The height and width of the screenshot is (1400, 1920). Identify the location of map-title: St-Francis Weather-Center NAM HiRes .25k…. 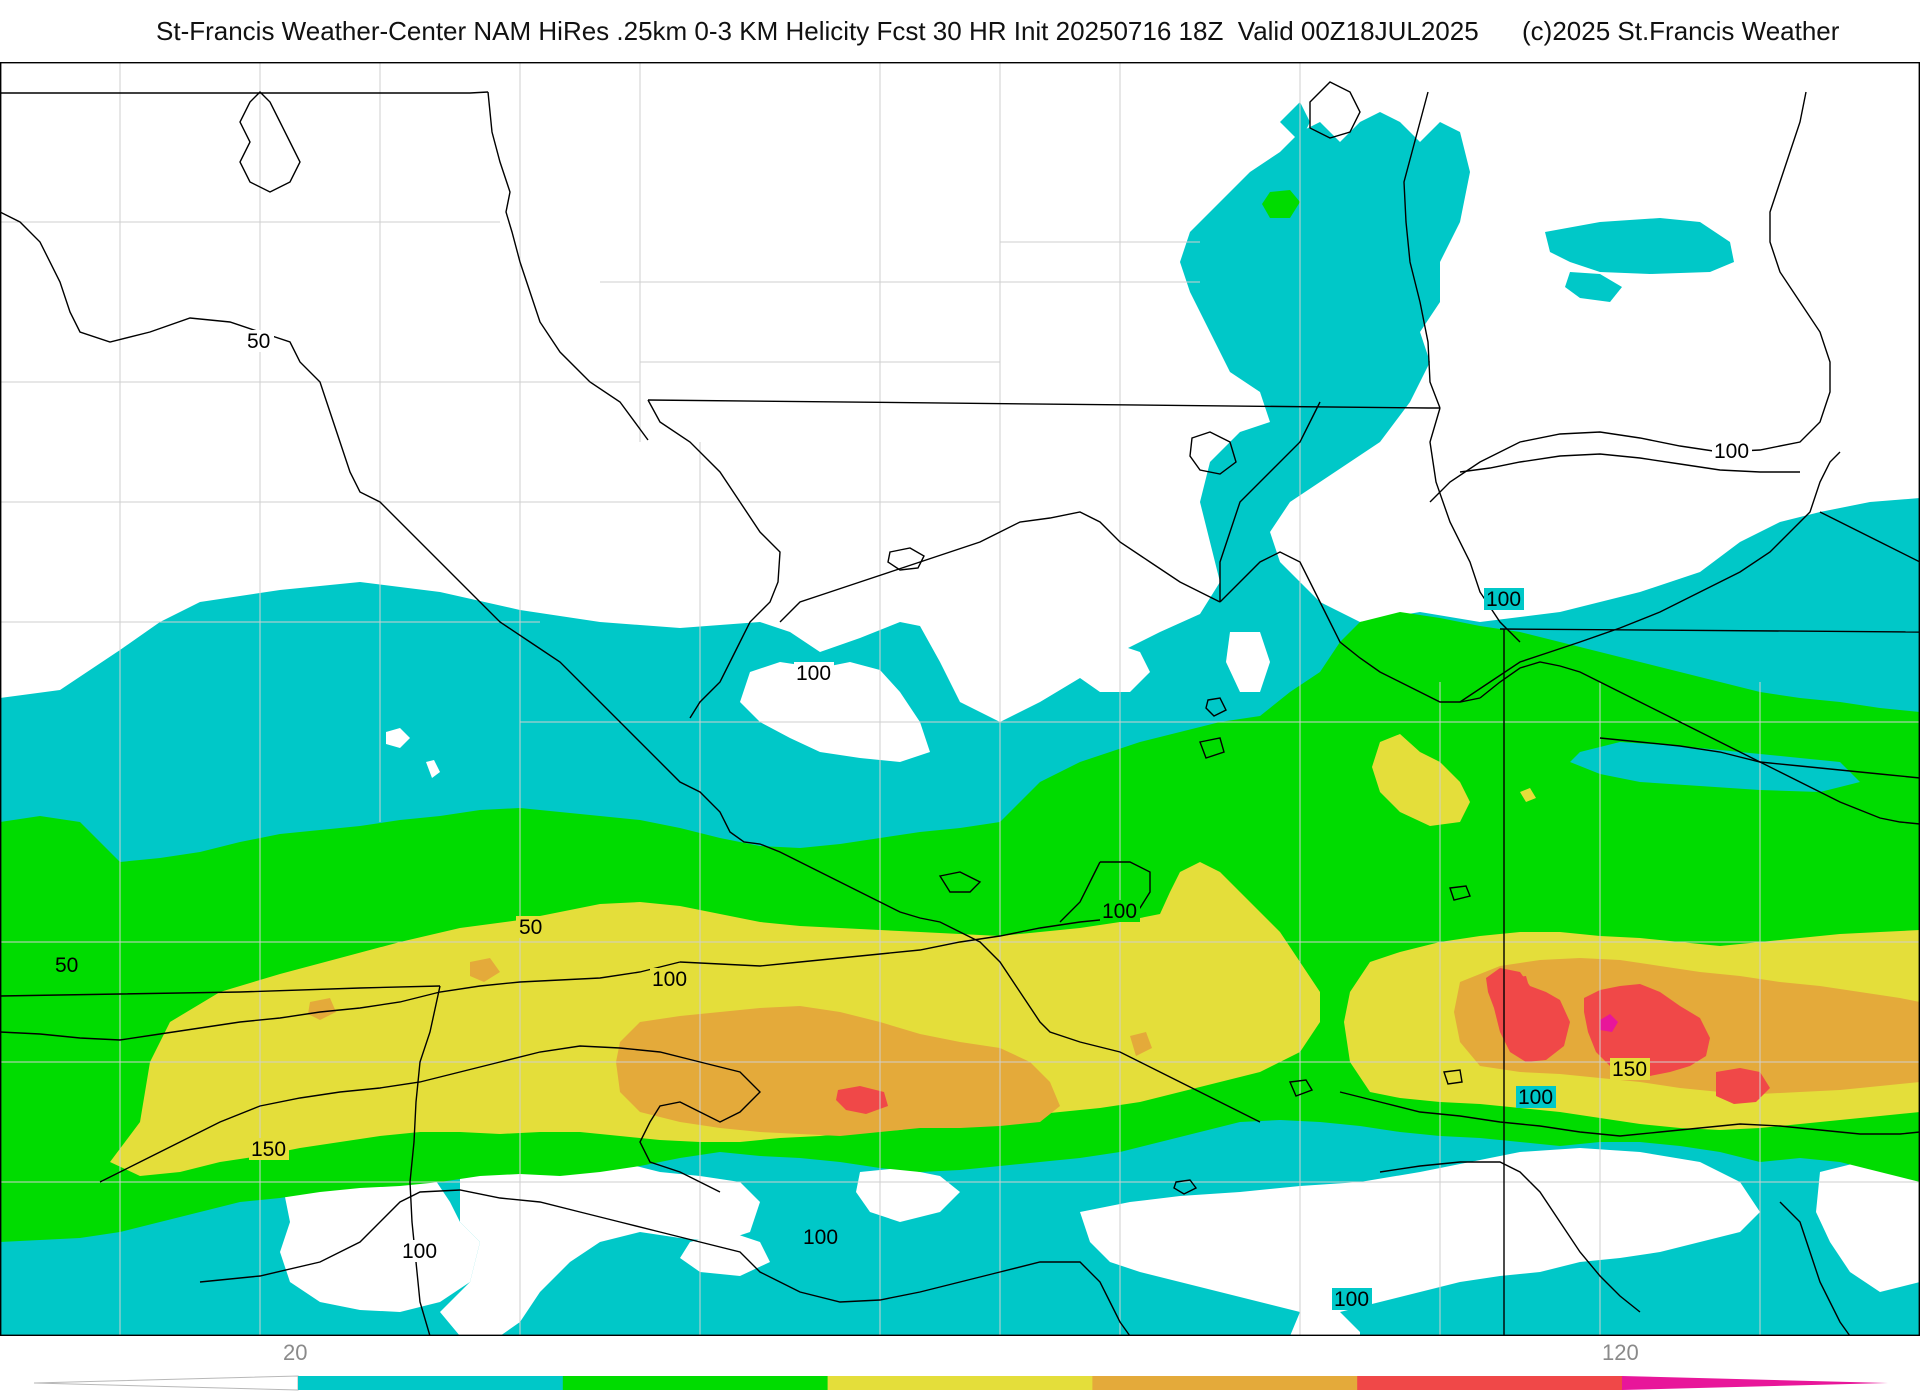
(817, 31).